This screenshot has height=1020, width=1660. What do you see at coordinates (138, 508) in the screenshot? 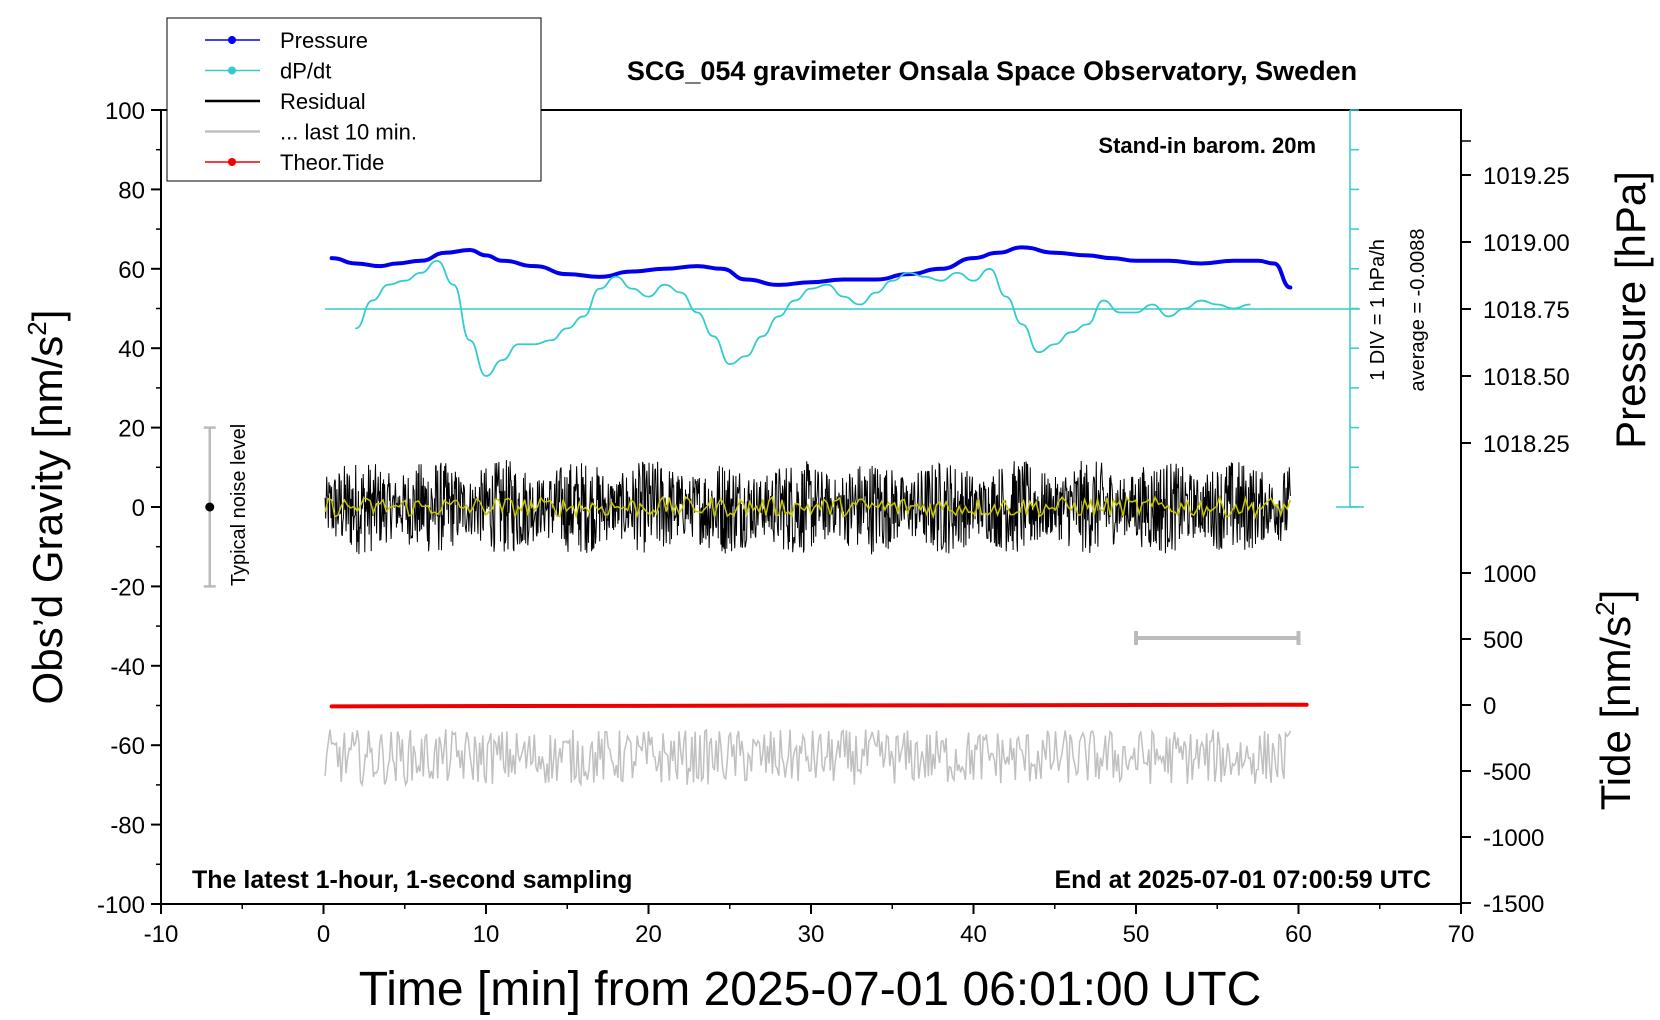
I see `y-tick-label: 0` at bounding box center [138, 508].